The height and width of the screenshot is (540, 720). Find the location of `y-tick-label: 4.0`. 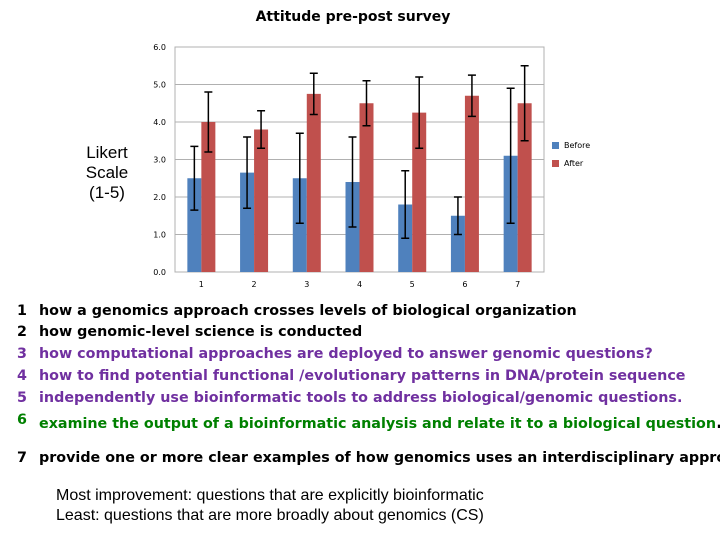

y-tick-label: 4.0 is located at coordinates (159, 122).